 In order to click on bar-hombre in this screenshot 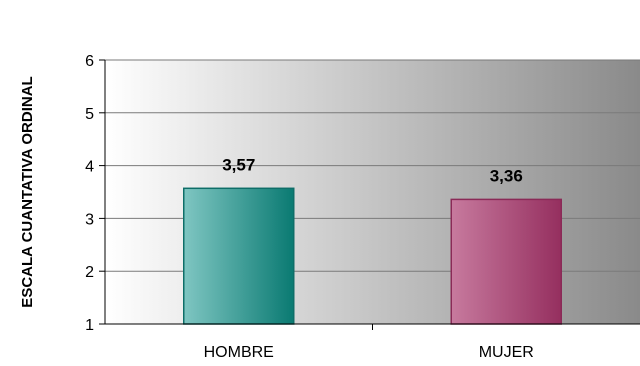, I will do `click(239, 256)`.